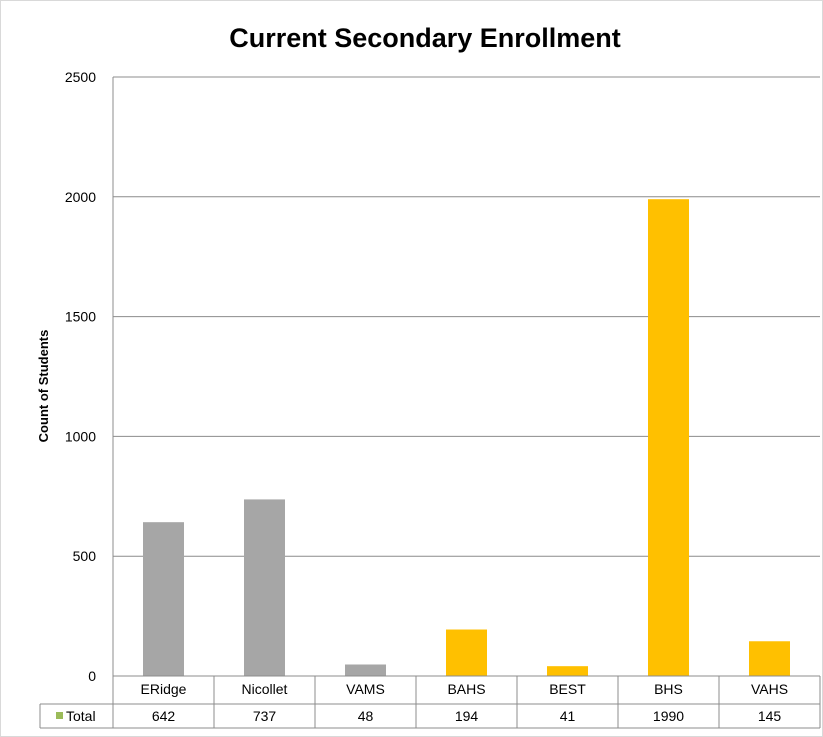 This screenshot has width=823, height=737. Describe the element at coordinates (164, 716) in the screenshot. I see `data-label: 642` at that location.